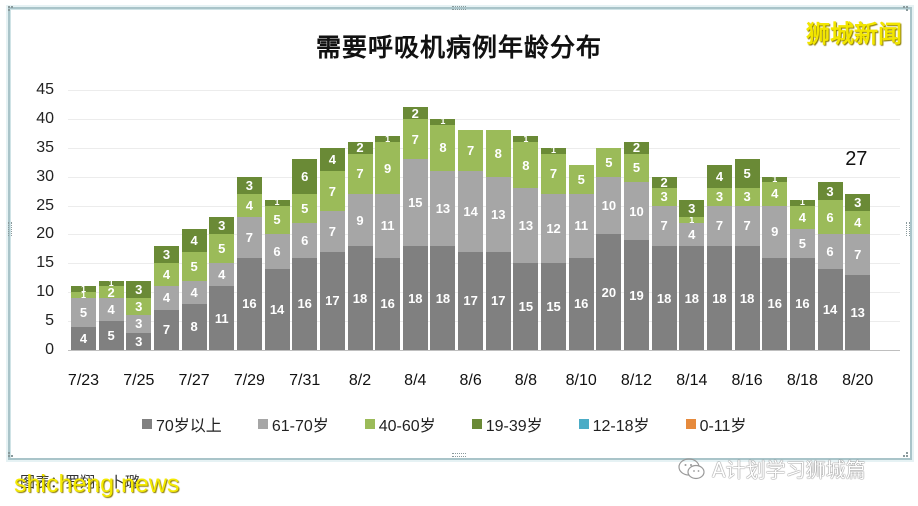 Image resolution: width=918 pixels, height=506 pixels. I want to click on legend-item: 12-18岁, so click(614, 424).